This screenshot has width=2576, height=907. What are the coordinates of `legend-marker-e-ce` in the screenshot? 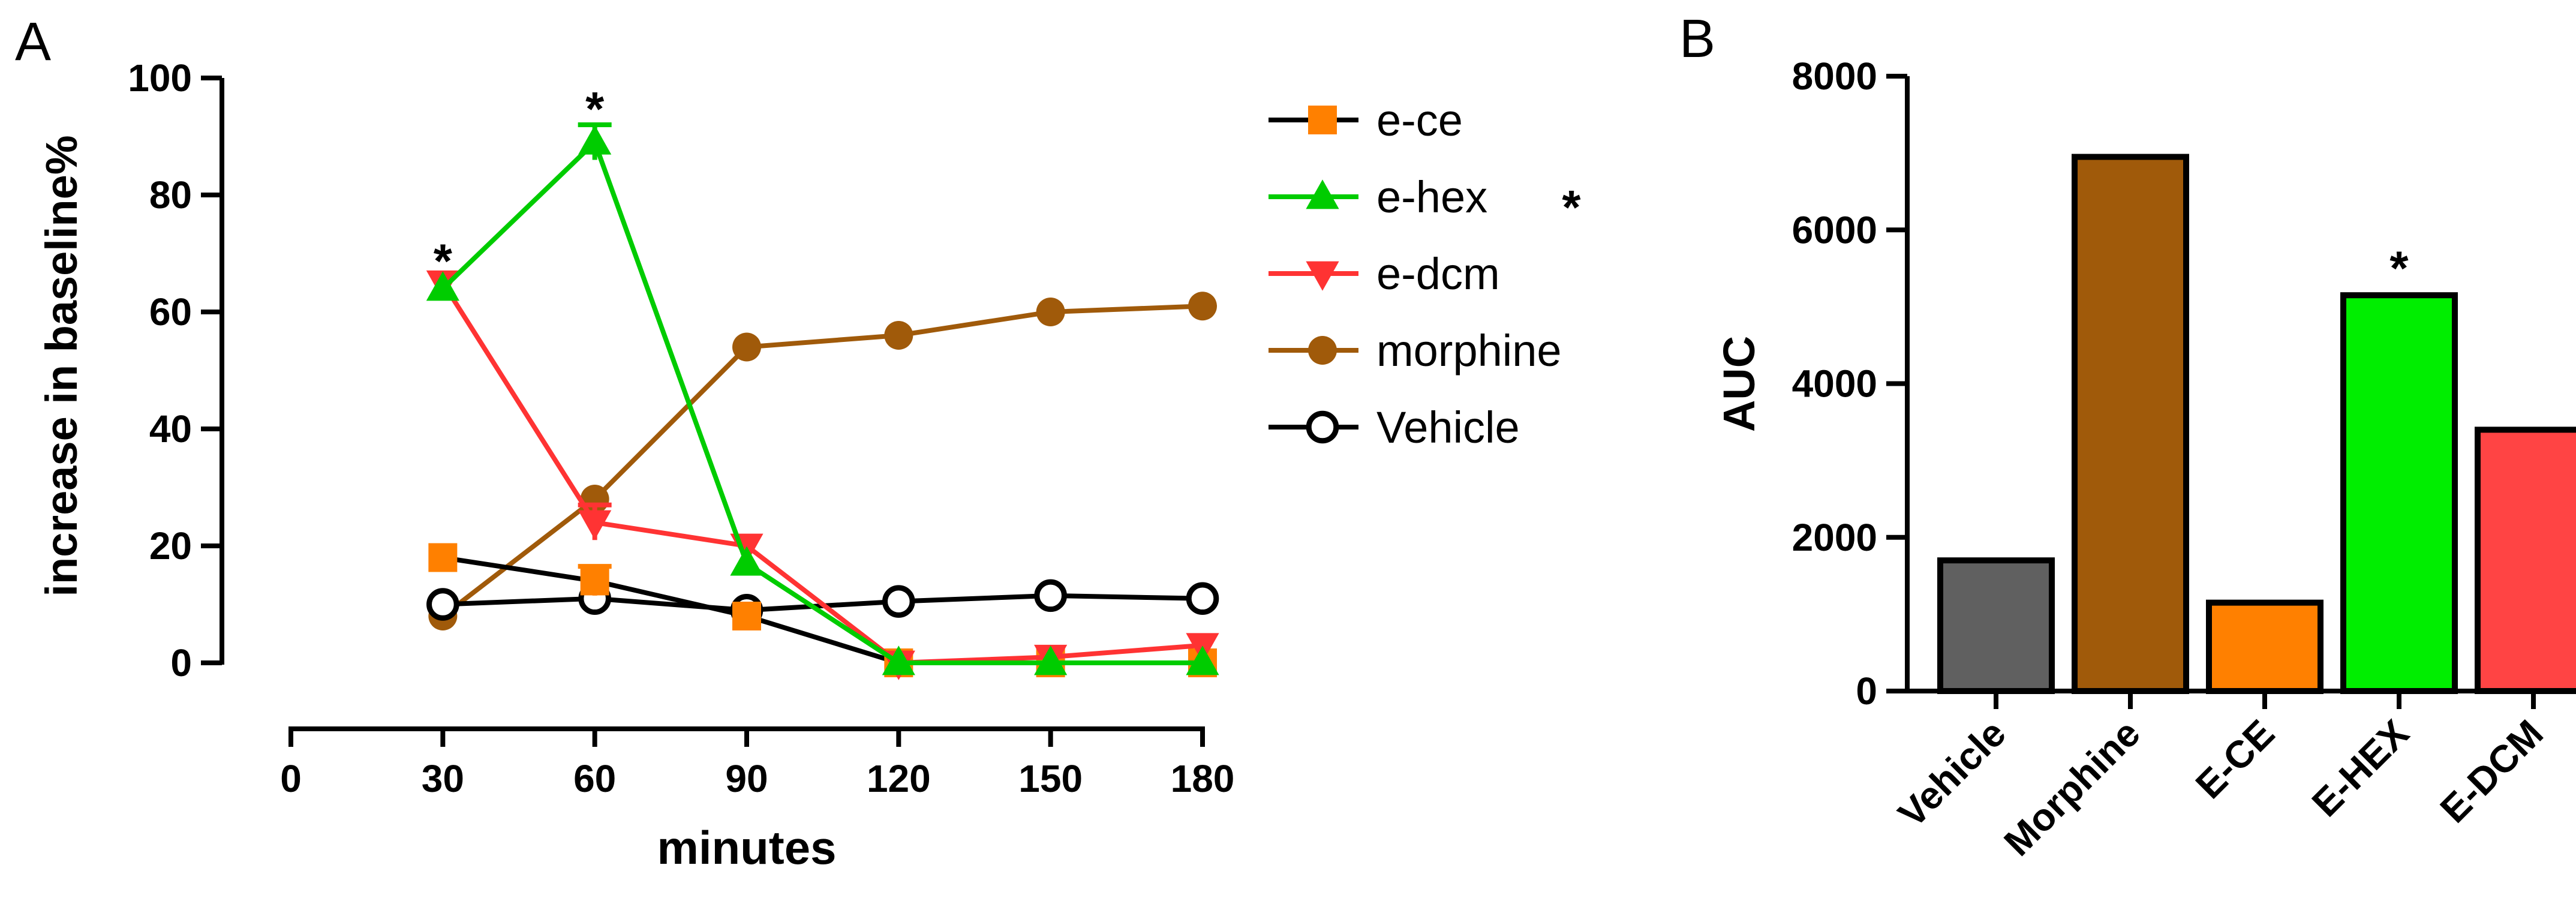 It's located at (1323, 120).